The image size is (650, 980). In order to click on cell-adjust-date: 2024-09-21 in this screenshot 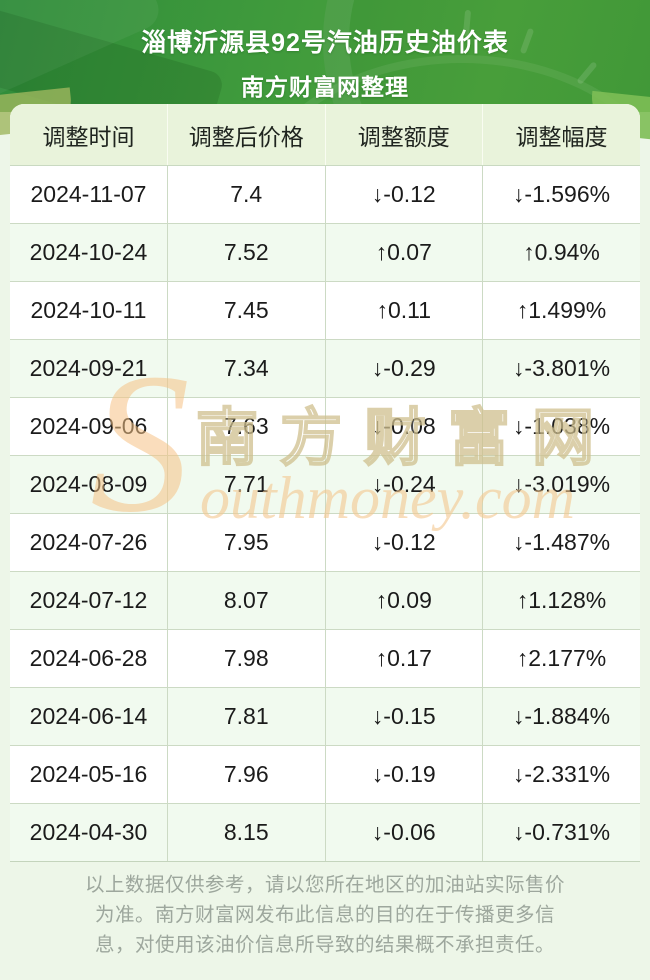, I will do `click(89, 368)`.